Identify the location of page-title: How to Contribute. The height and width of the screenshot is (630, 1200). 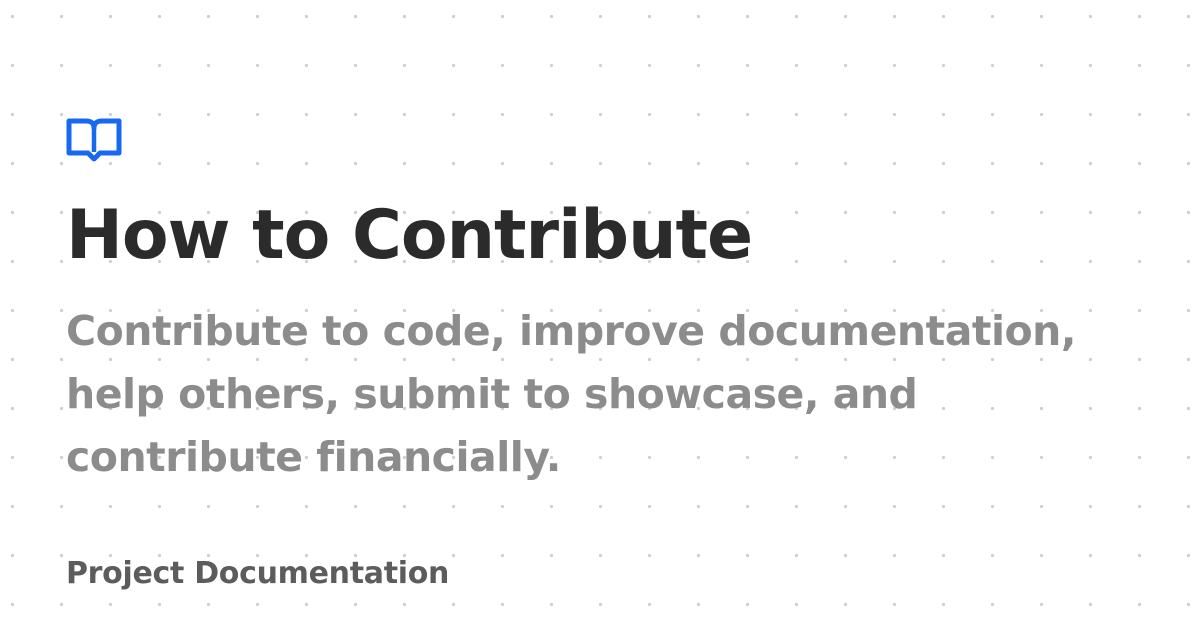
(409, 235).